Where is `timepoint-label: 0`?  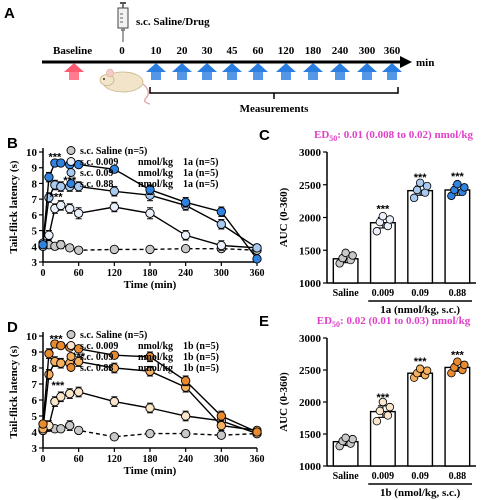
timepoint-label: 0 is located at coordinates (122, 51).